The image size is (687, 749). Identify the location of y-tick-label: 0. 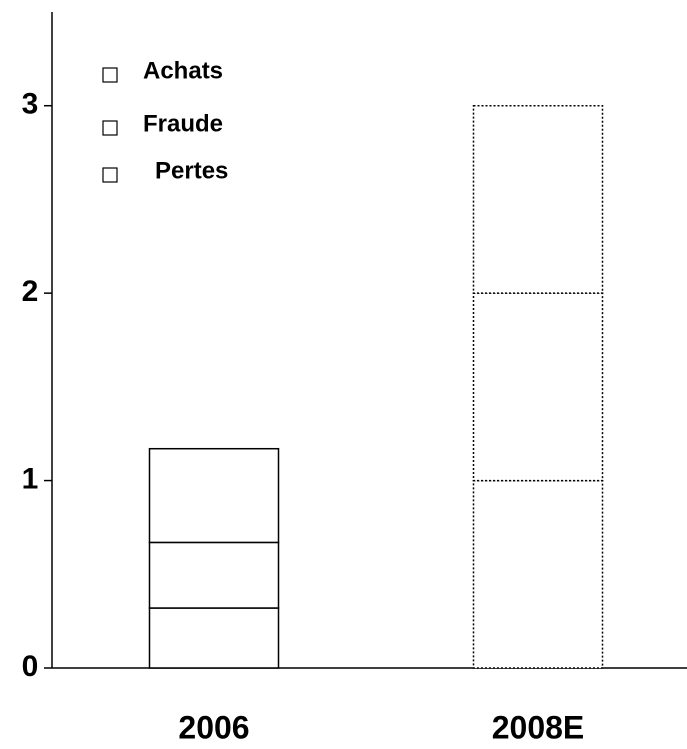
(30, 666).